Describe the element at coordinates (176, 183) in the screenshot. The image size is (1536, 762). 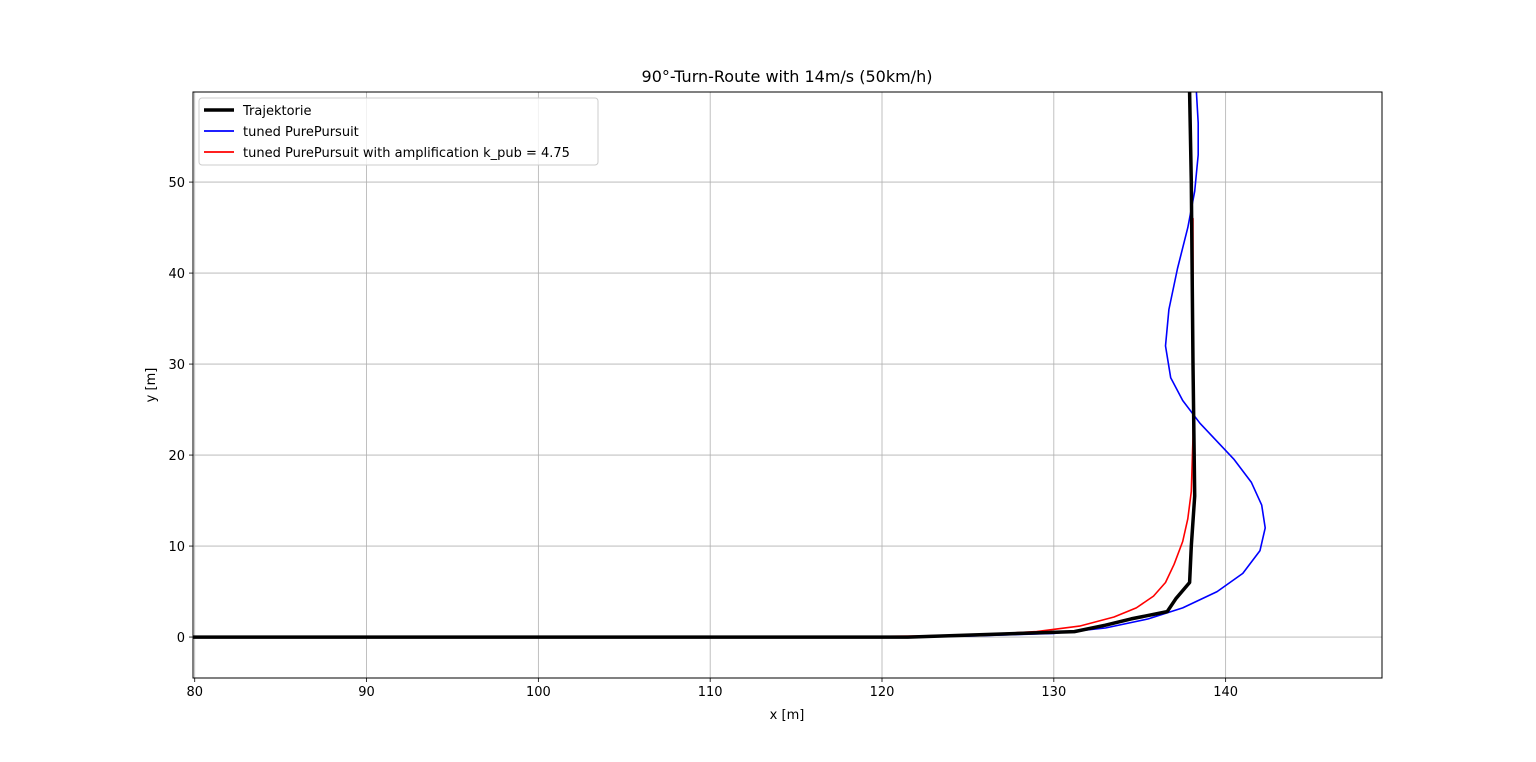
I see `y-tick-label: 50` at that location.